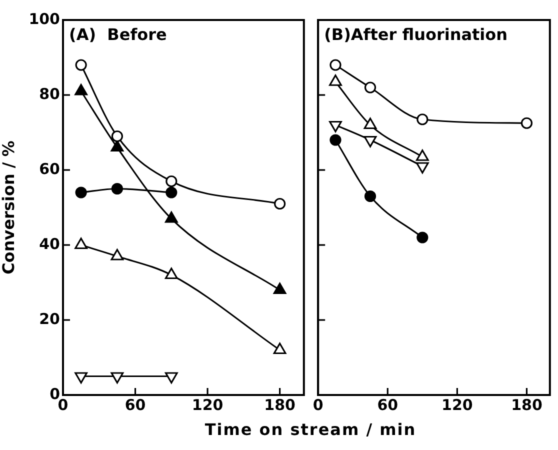 Image resolution: width=558 pixels, height=450 pixels. What do you see at coordinates (49, 243) in the screenshot?
I see `y-tick-label: 40` at bounding box center [49, 243].